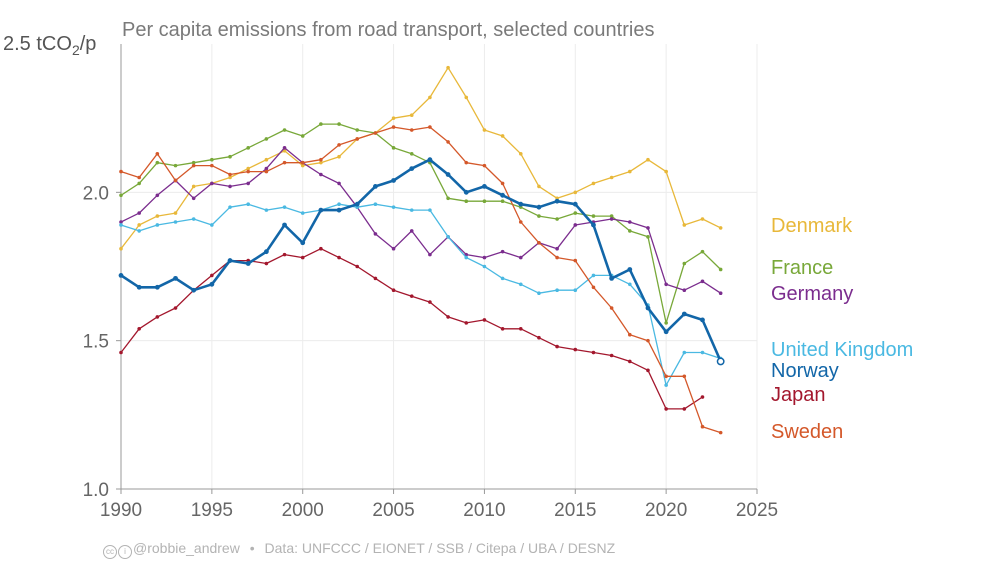 This screenshot has width=1000, height=563. I want to click on cc-license-icon: cc, so click(110, 552).